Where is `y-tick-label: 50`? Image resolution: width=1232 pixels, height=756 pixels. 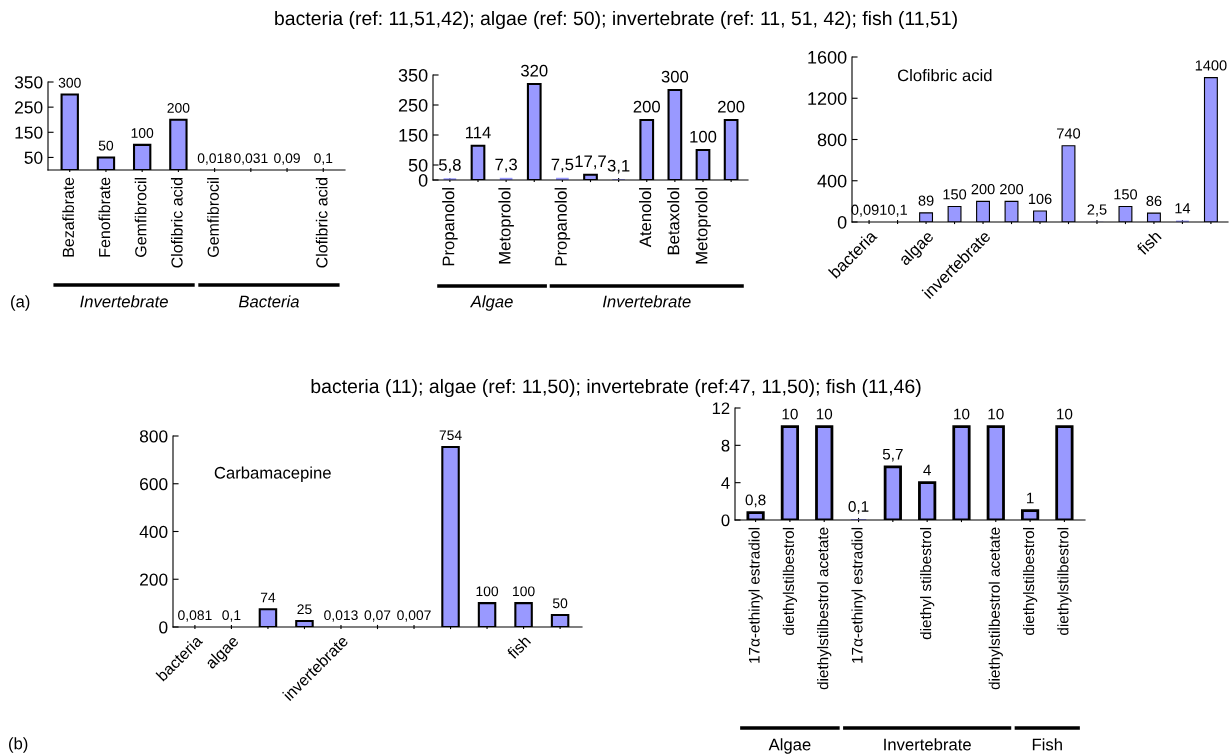 y-tick-label: 50 is located at coordinates (33, 157).